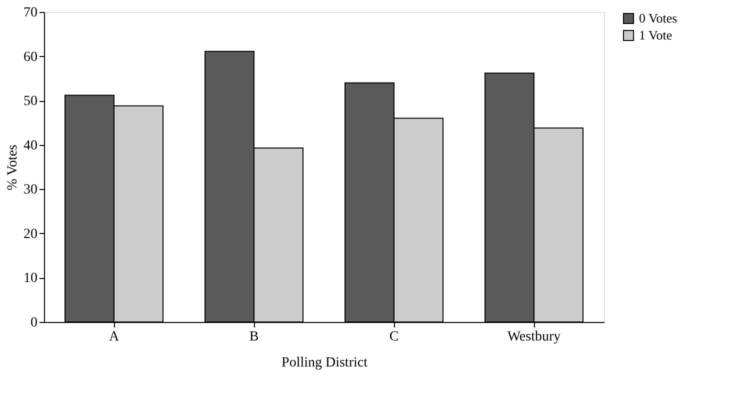 The image size is (742, 400). I want to click on x-tick-label: A, so click(114, 337).